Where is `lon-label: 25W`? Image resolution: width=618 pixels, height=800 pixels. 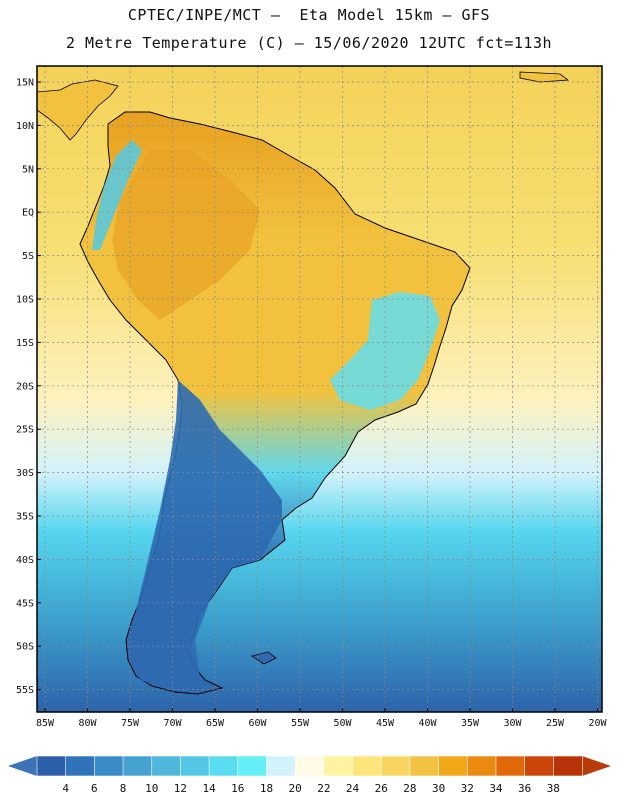 lon-label: 25W is located at coordinates (555, 723).